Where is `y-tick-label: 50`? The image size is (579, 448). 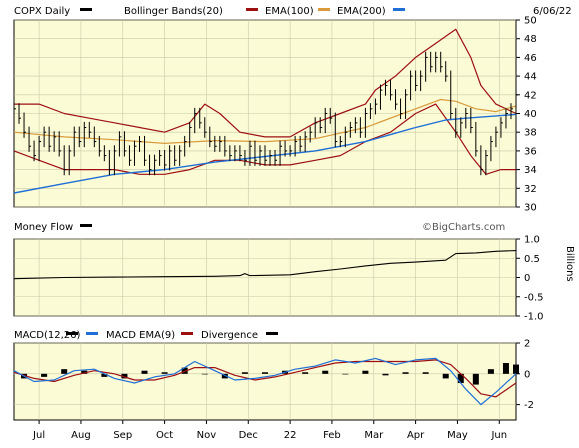
y-tick-label: 50 is located at coordinates (530, 21).